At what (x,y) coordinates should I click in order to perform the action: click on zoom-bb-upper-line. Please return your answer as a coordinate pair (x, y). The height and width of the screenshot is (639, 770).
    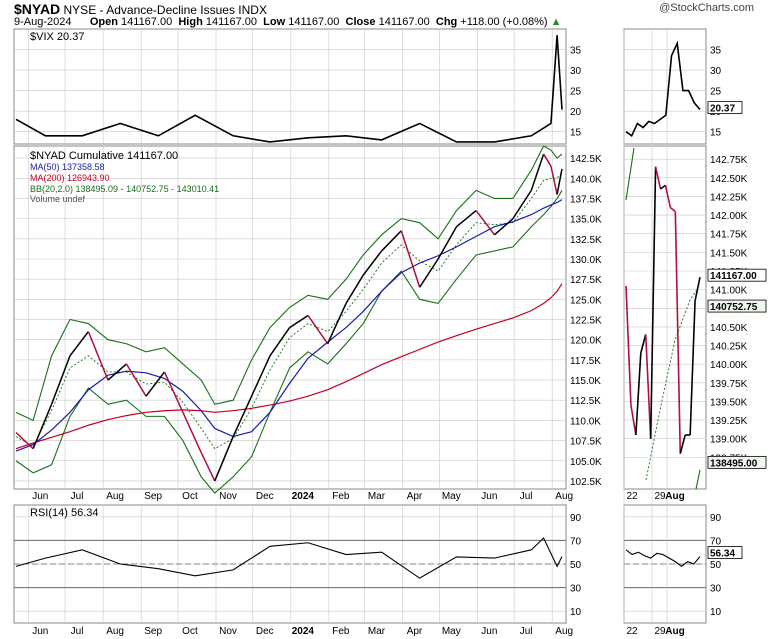
    Looking at the image, I should click on (630, 174).